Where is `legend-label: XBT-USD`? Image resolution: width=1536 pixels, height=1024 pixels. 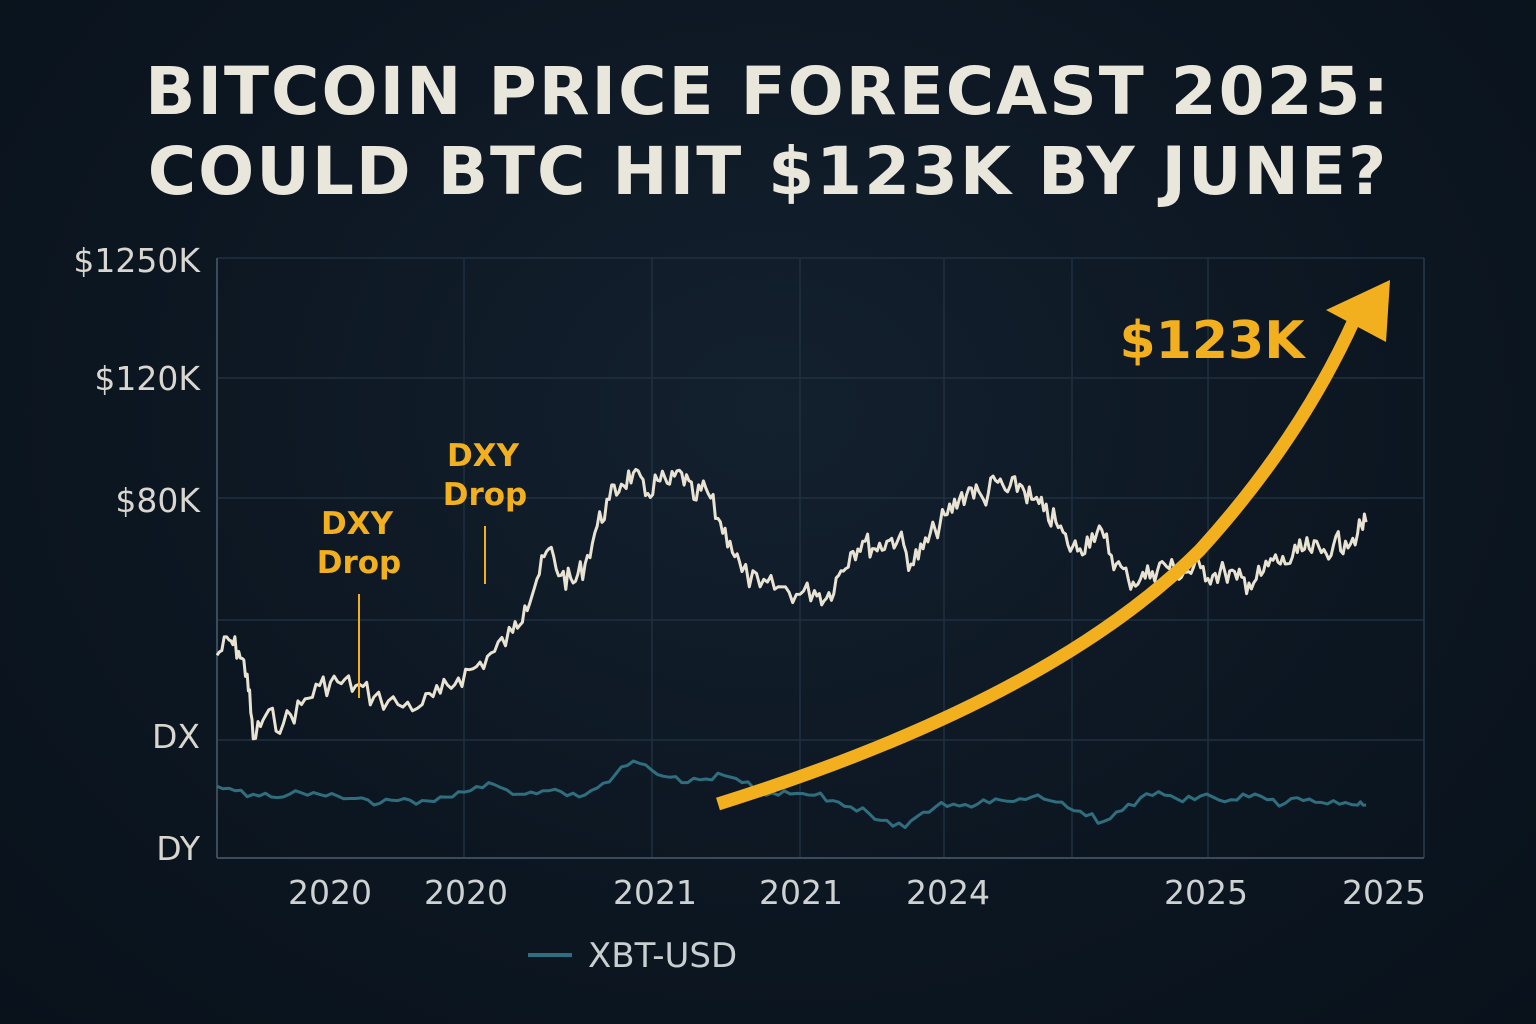 legend-label: XBT-USD is located at coordinates (662, 956).